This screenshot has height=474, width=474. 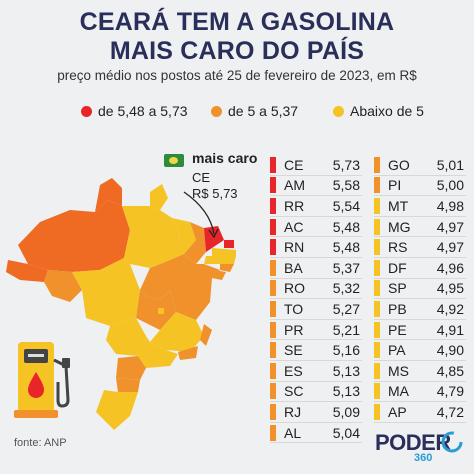 What do you see at coordinates (420, 350) in the screenshot?
I see `table-row-pa: PA 4,90` at bounding box center [420, 350].